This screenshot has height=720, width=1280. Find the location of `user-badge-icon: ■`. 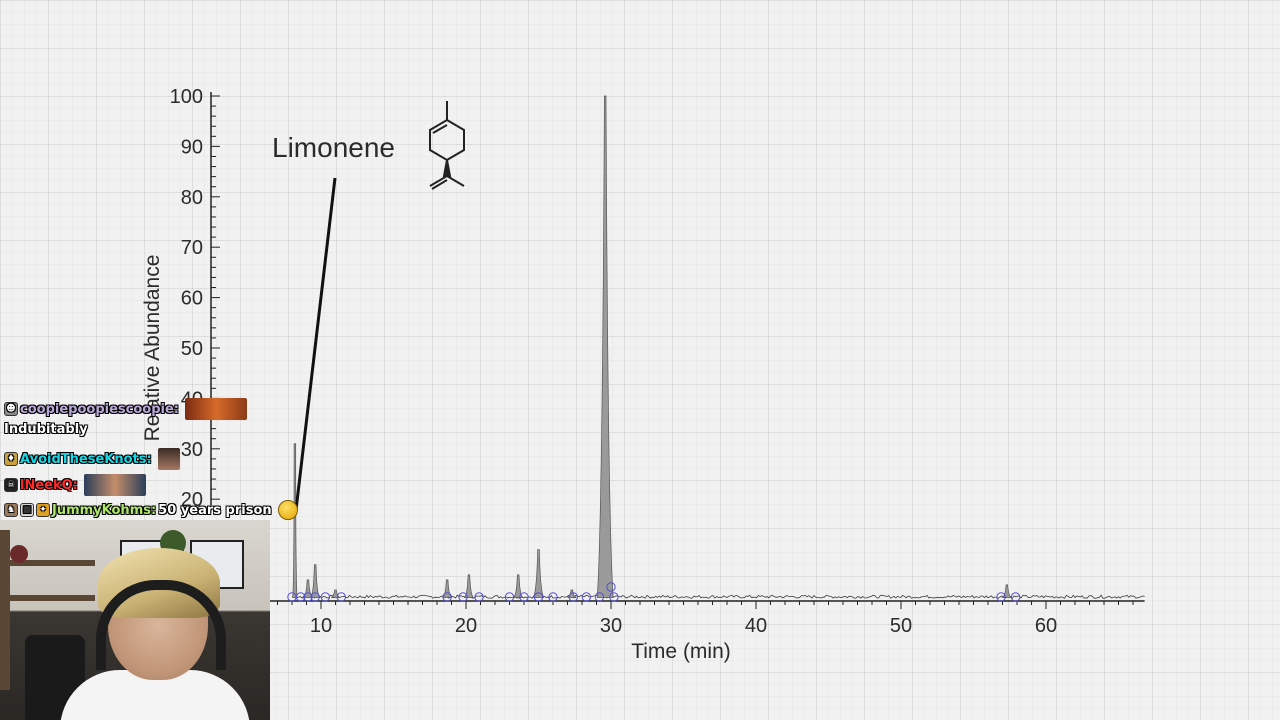

user-badge-icon: ■ is located at coordinates (27, 510).